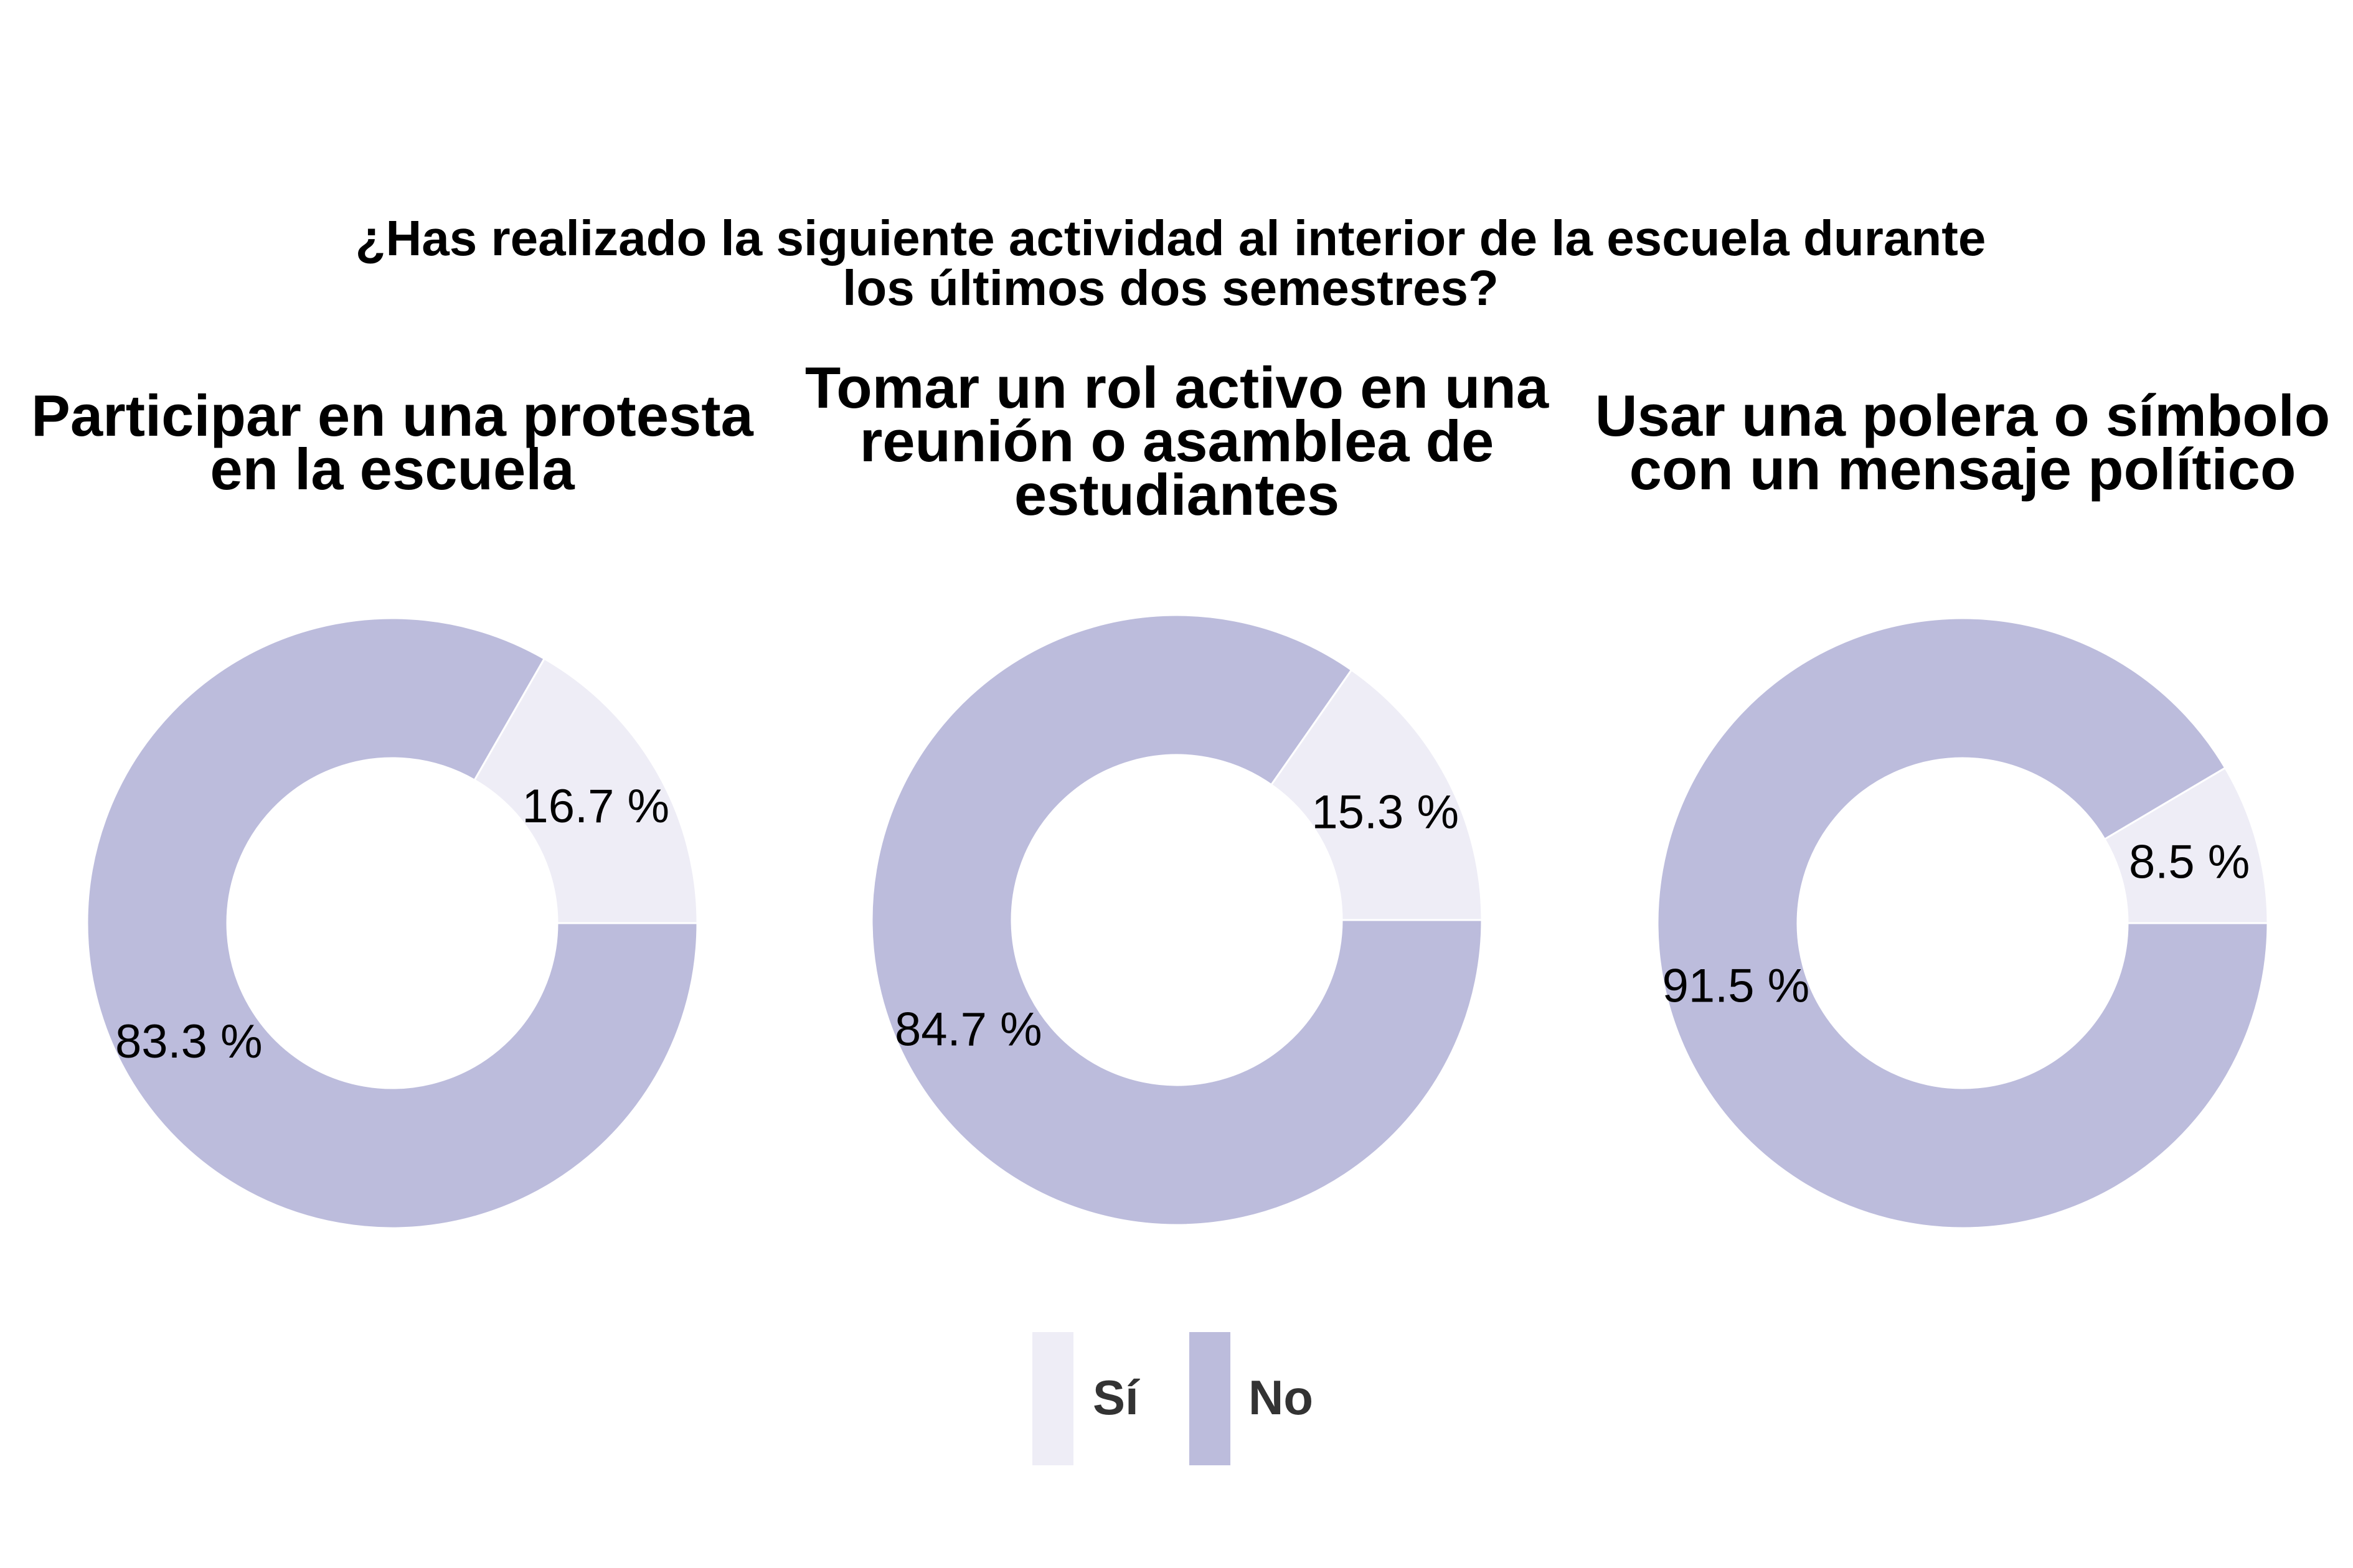 The image size is (2353, 1568). What do you see at coordinates (968, 1029) in the screenshot?
I see `slice-label-no: 84.7 %` at bounding box center [968, 1029].